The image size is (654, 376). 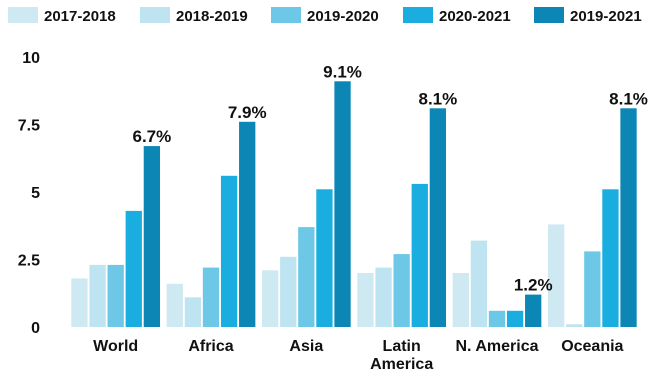 What do you see at coordinates (31, 58) in the screenshot?
I see `y-tick-label: 10` at bounding box center [31, 58].